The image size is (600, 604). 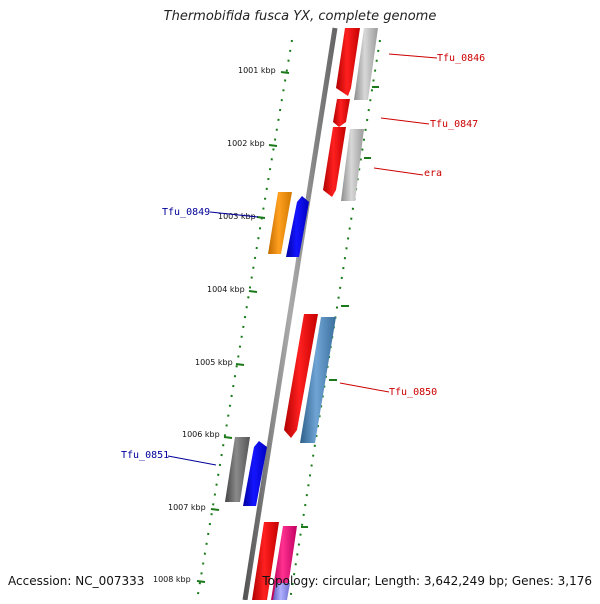 What do you see at coordinates (265, 561) in the screenshot?
I see `gene-red-bottom` at bounding box center [265, 561].